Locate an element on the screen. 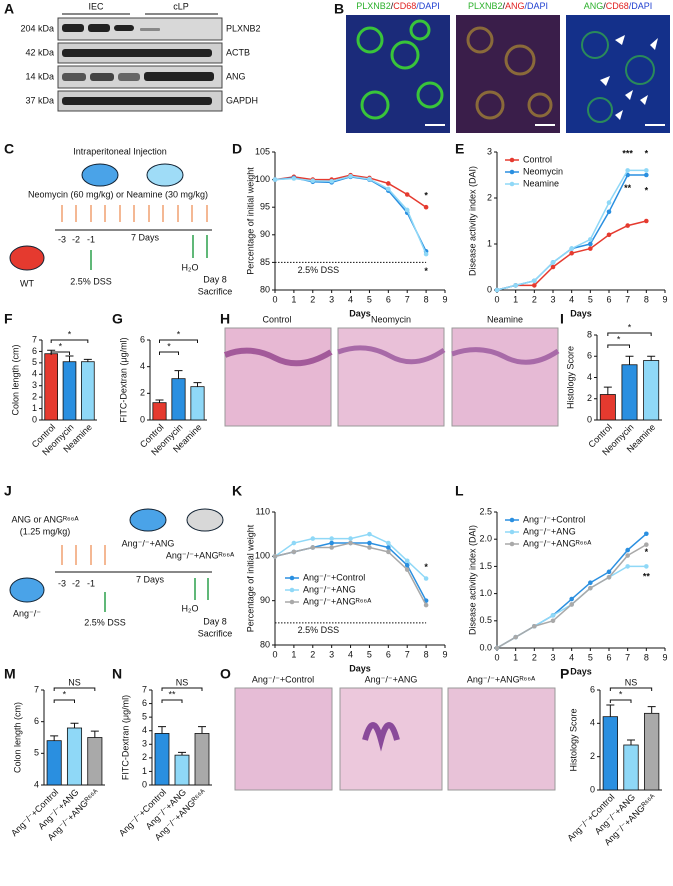  significance-label: ** is located at coordinates (172, 694).